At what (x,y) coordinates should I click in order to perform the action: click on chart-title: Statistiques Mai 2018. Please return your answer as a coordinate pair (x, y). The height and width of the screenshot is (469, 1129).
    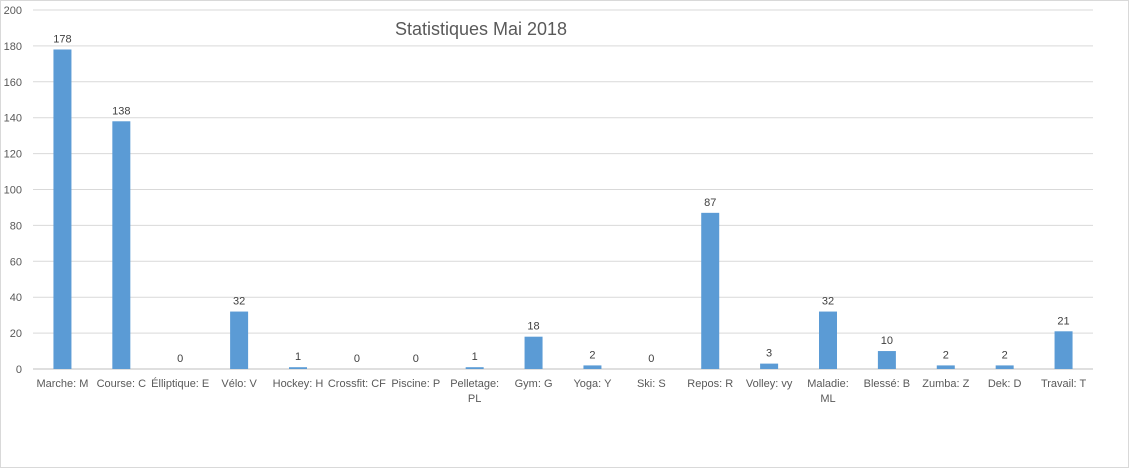
    Looking at the image, I should click on (481, 29).